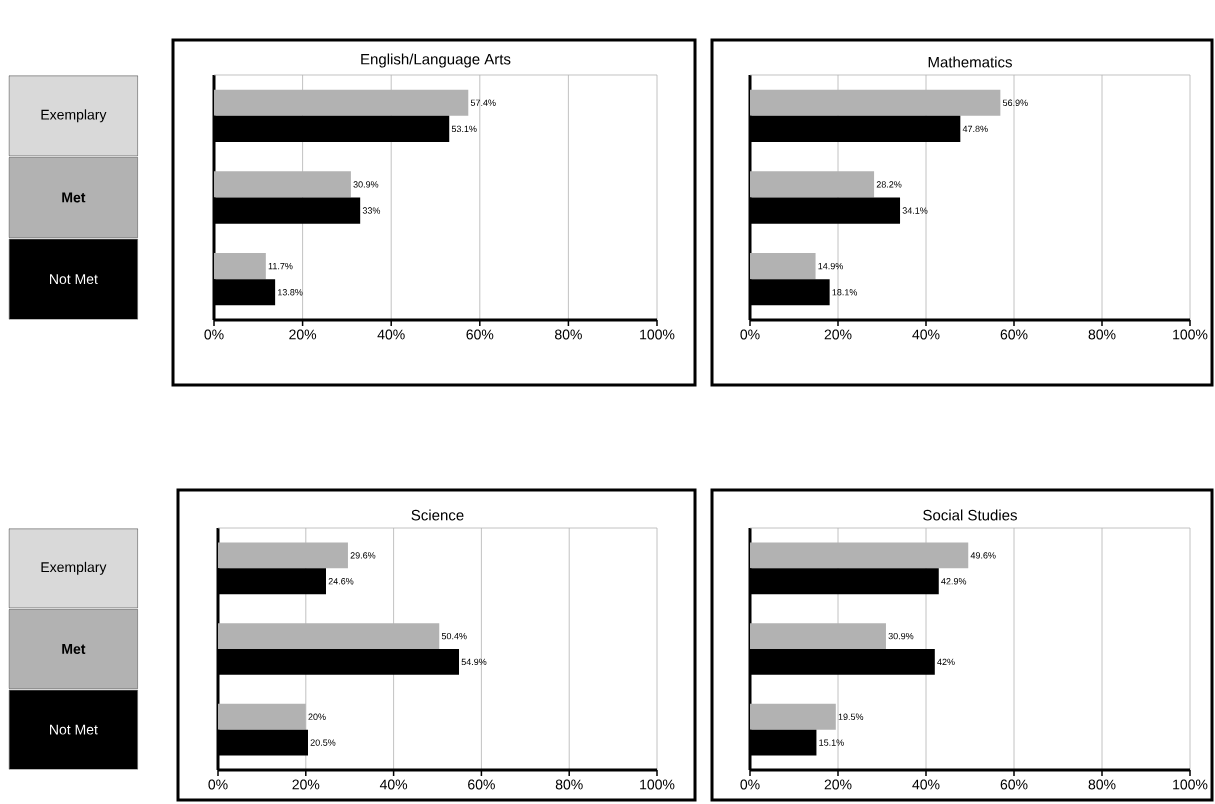 This screenshot has width=1215, height=804. What do you see at coordinates (915, 210) in the screenshot?
I see `data-label: 34.1%` at bounding box center [915, 210].